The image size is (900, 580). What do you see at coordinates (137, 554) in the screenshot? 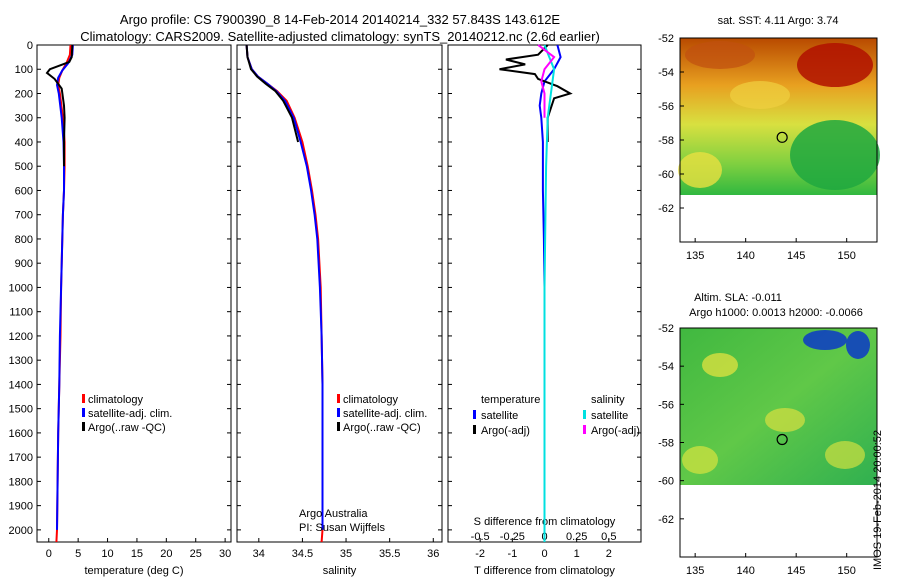
I see `temperature-x-tick-label: 15` at bounding box center [137, 554].